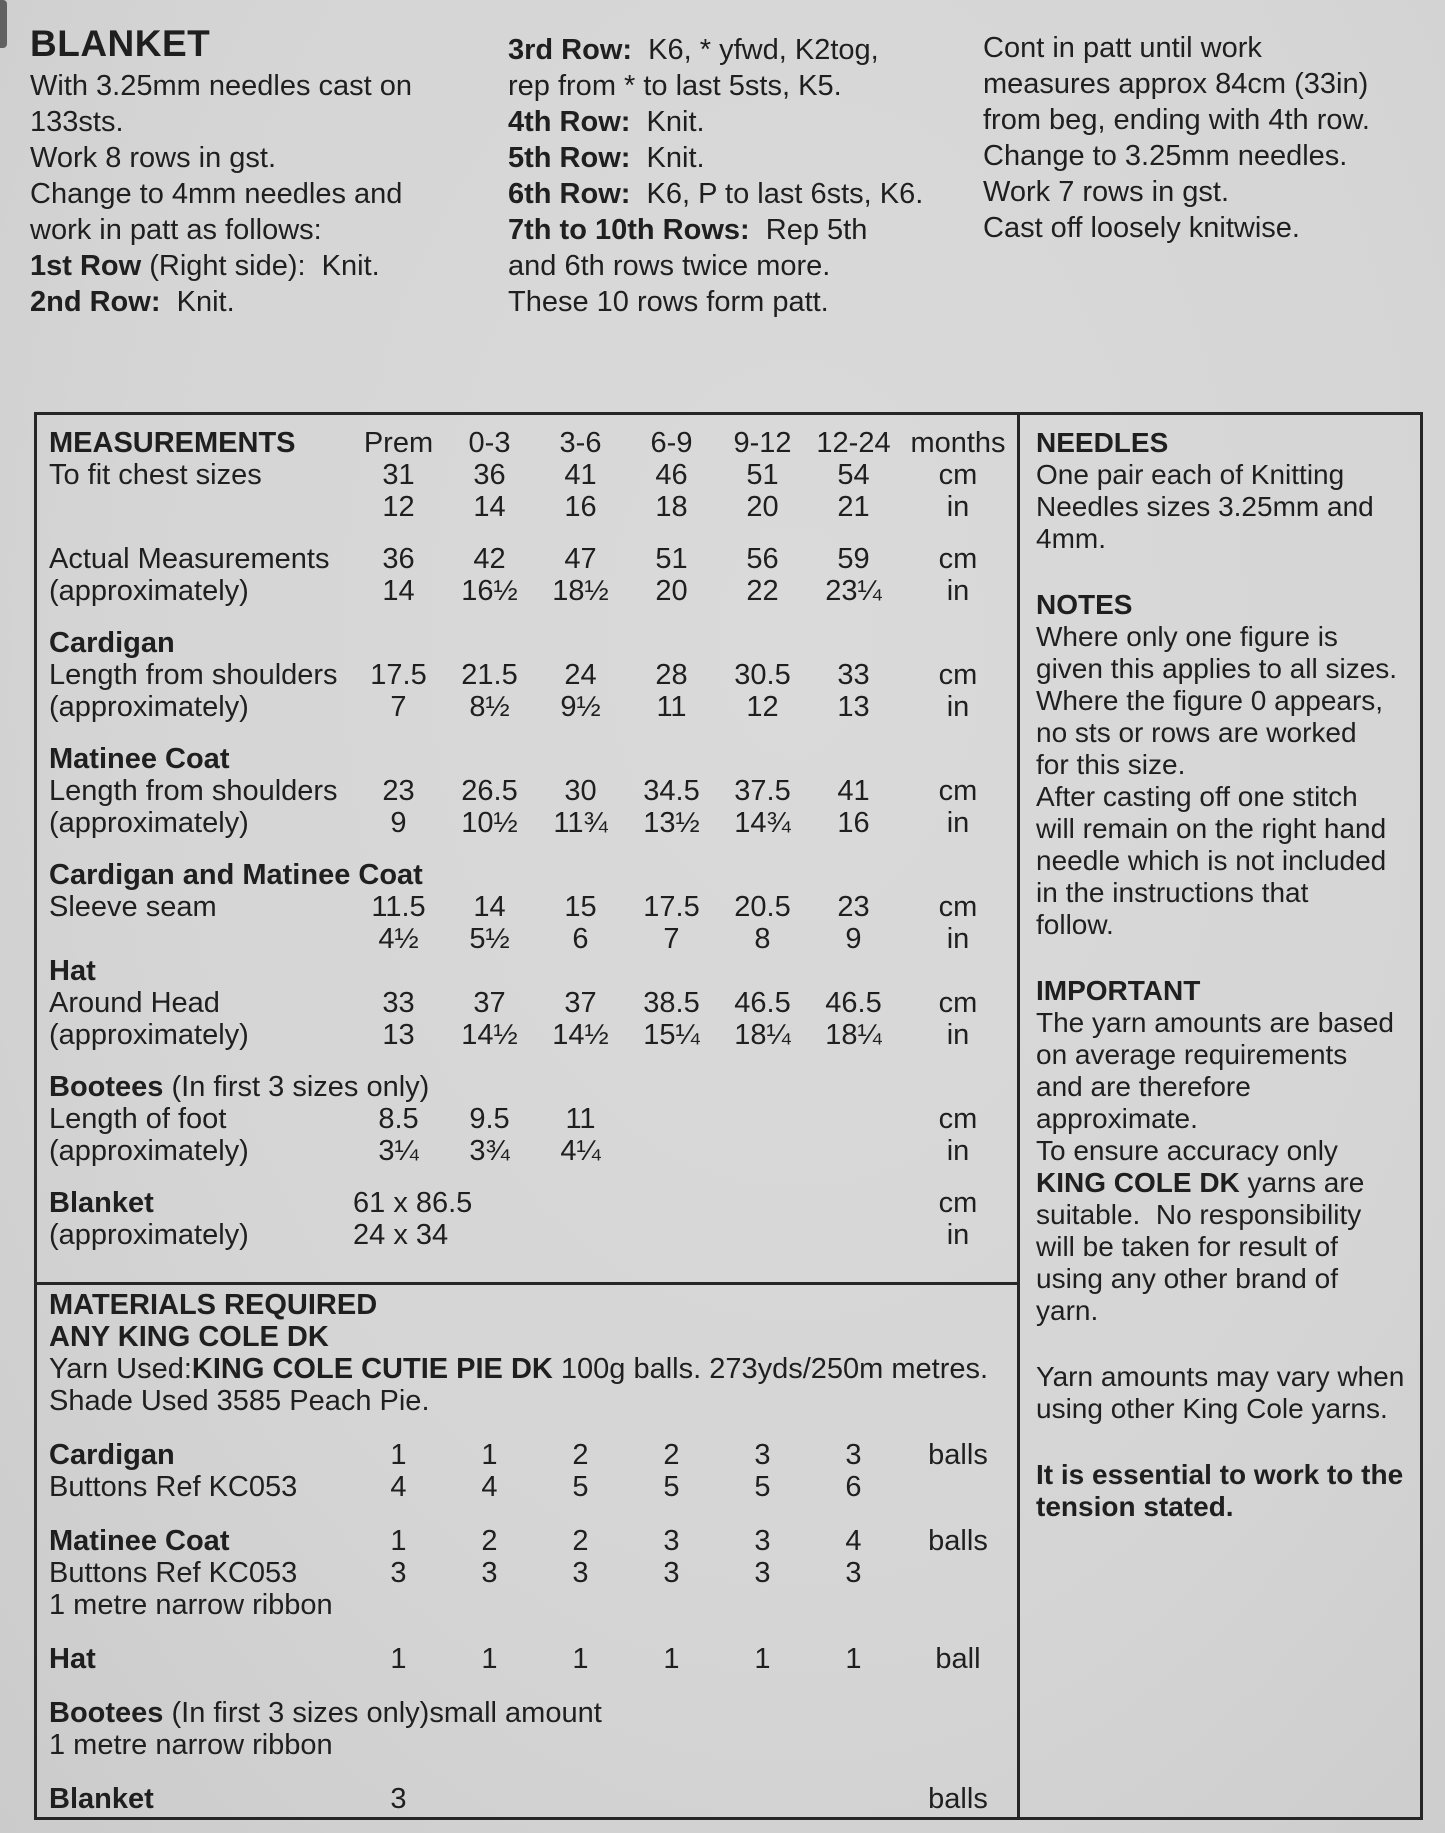 This screenshot has width=1445, height=1833. I want to click on size-value: 30.5, so click(762, 675).